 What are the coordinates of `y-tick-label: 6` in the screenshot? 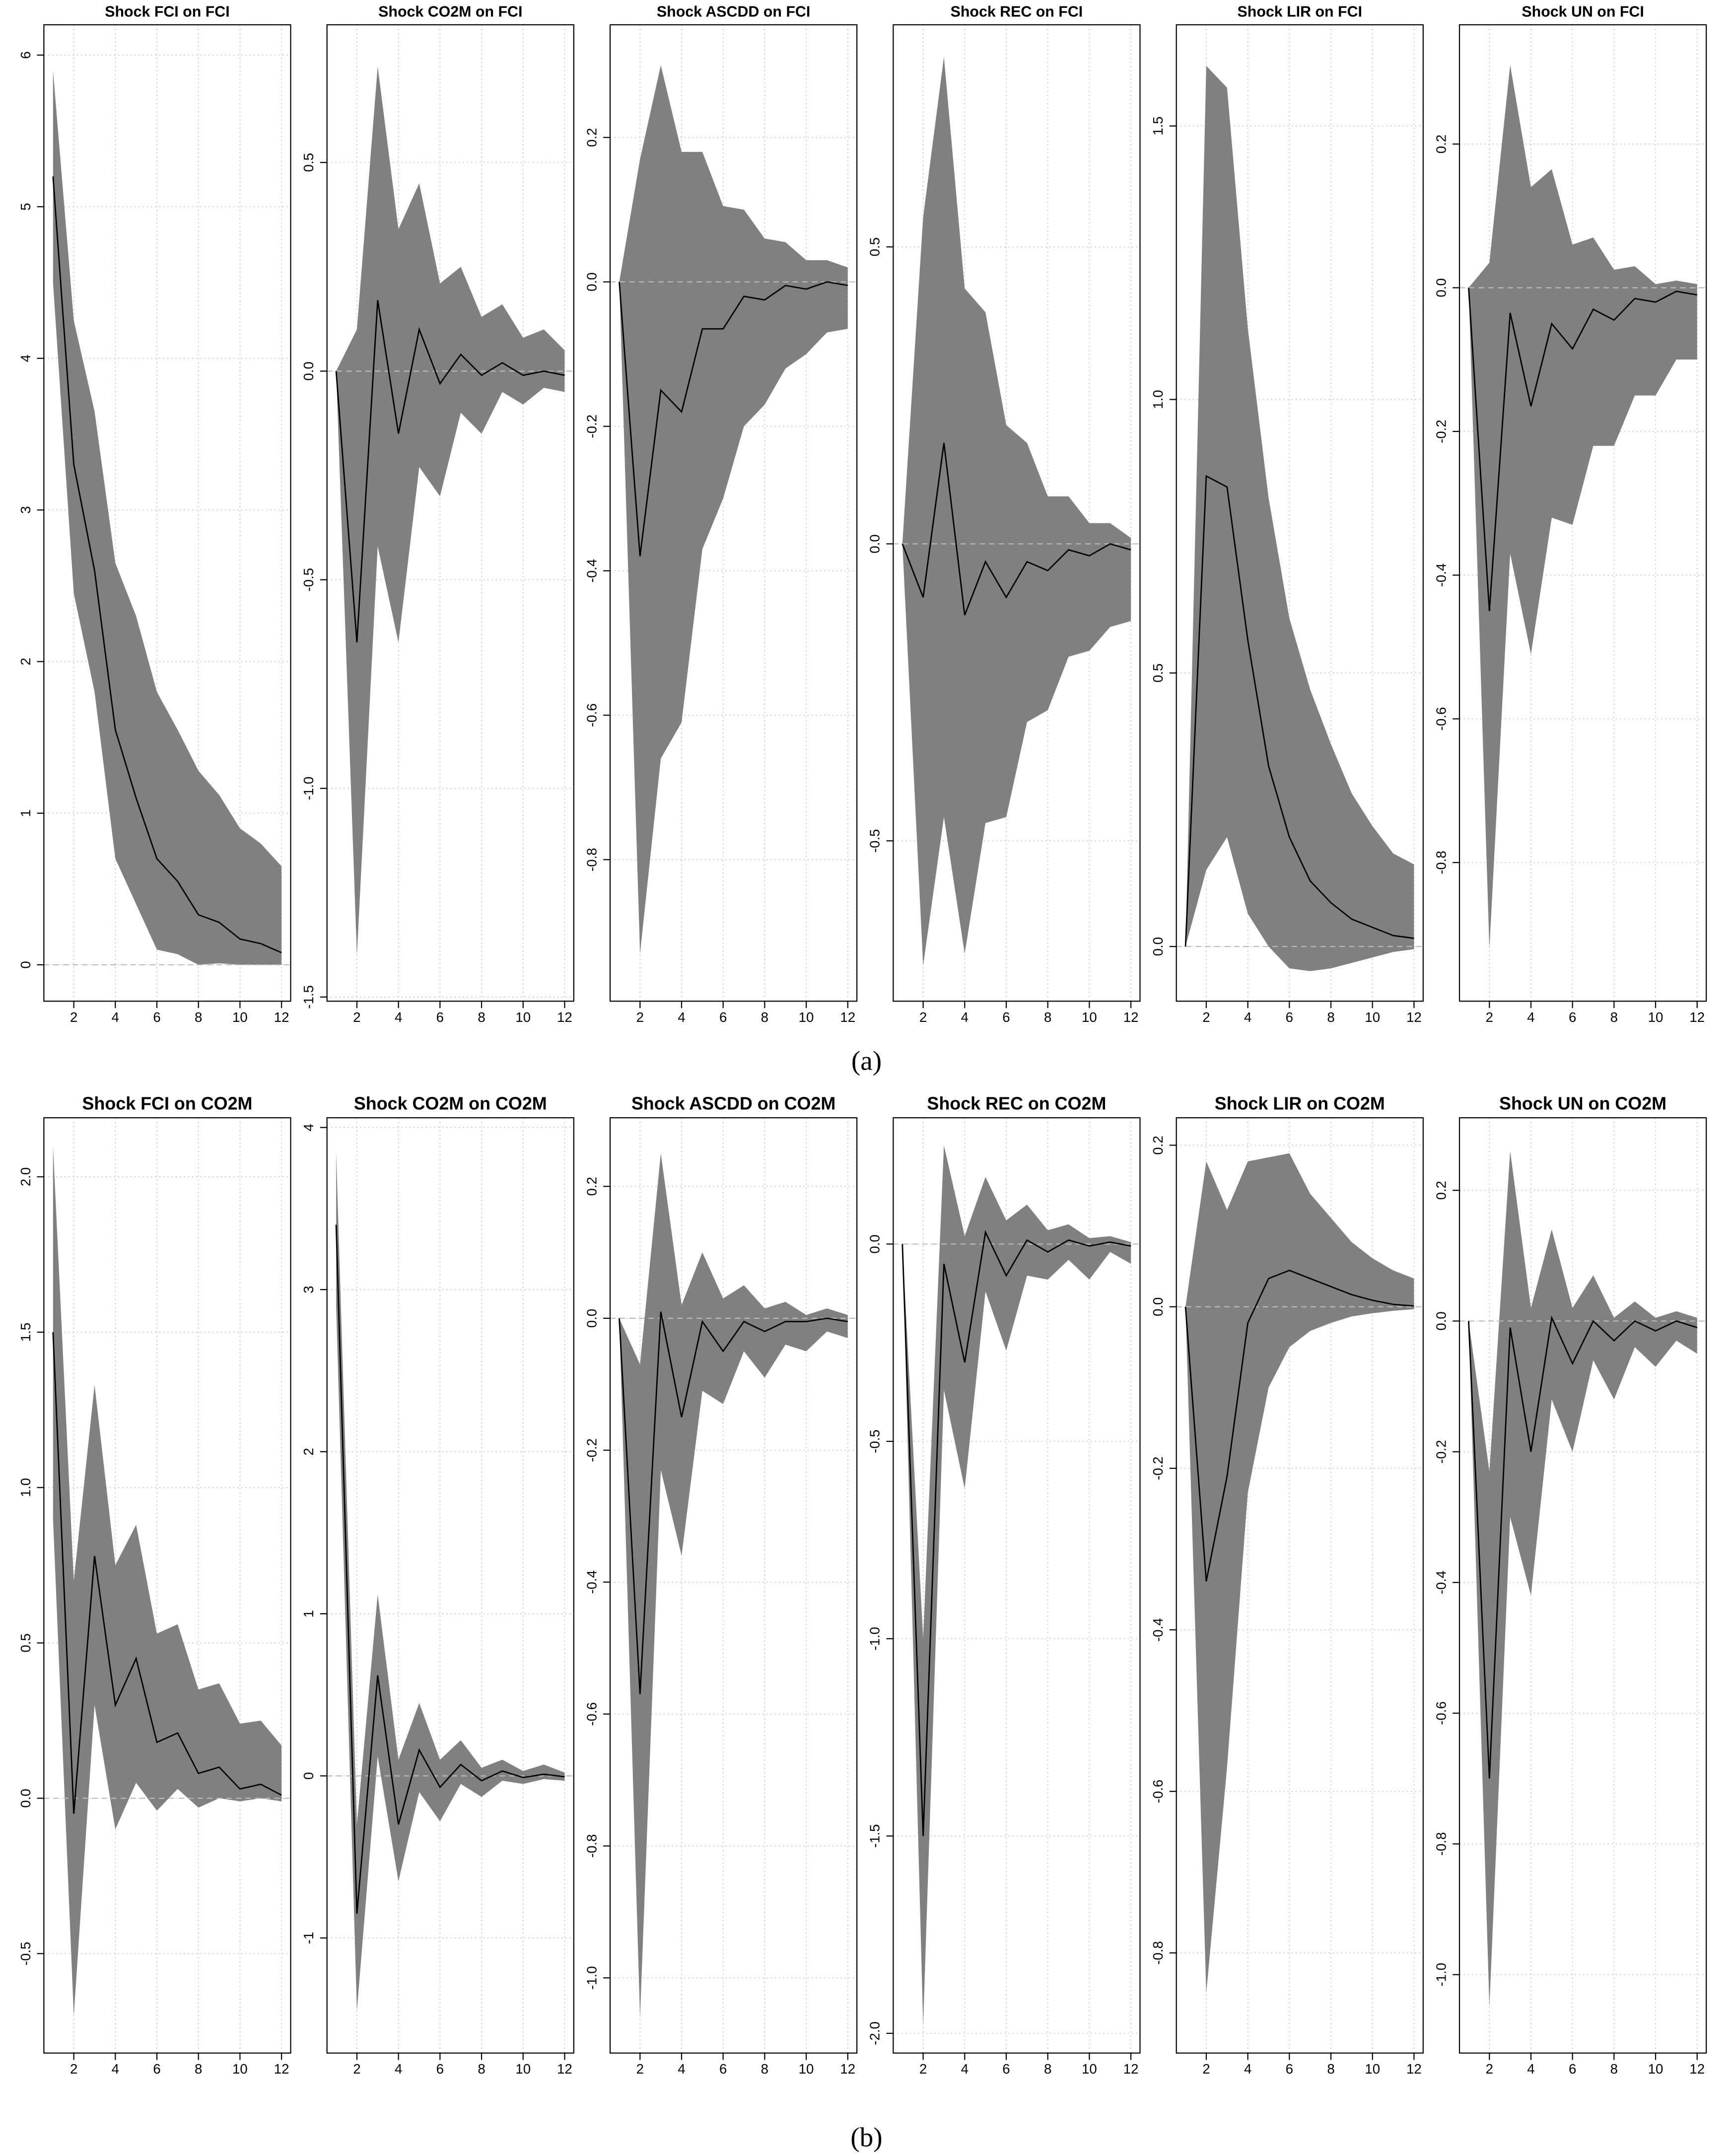 It's located at (25, 55).